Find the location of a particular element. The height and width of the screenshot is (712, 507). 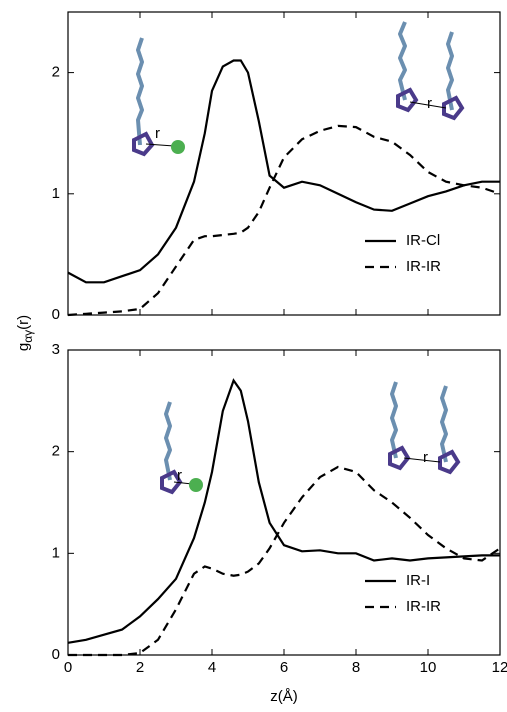

x-tick-label: 0 is located at coordinates (68, 667).